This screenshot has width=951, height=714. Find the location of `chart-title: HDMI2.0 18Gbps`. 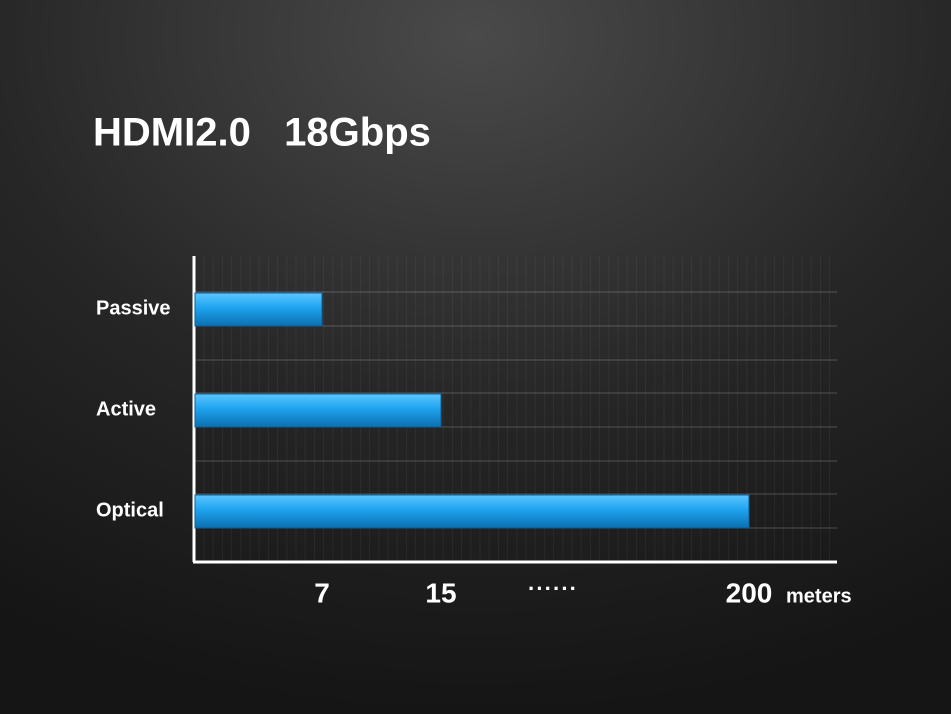

chart-title: HDMI2.0 18Gbps is located at coordinates (262, 133).